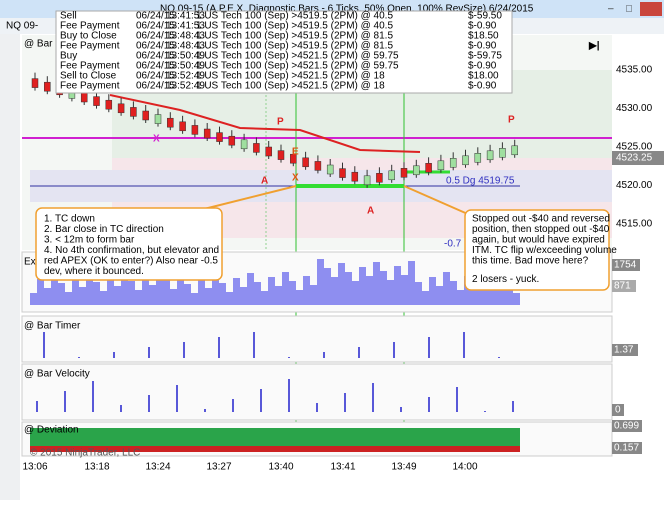 Image resolution: width=664 pixels, height=505 pixels. I want to click on tab-label: NQ 09-, so click(22, 26).